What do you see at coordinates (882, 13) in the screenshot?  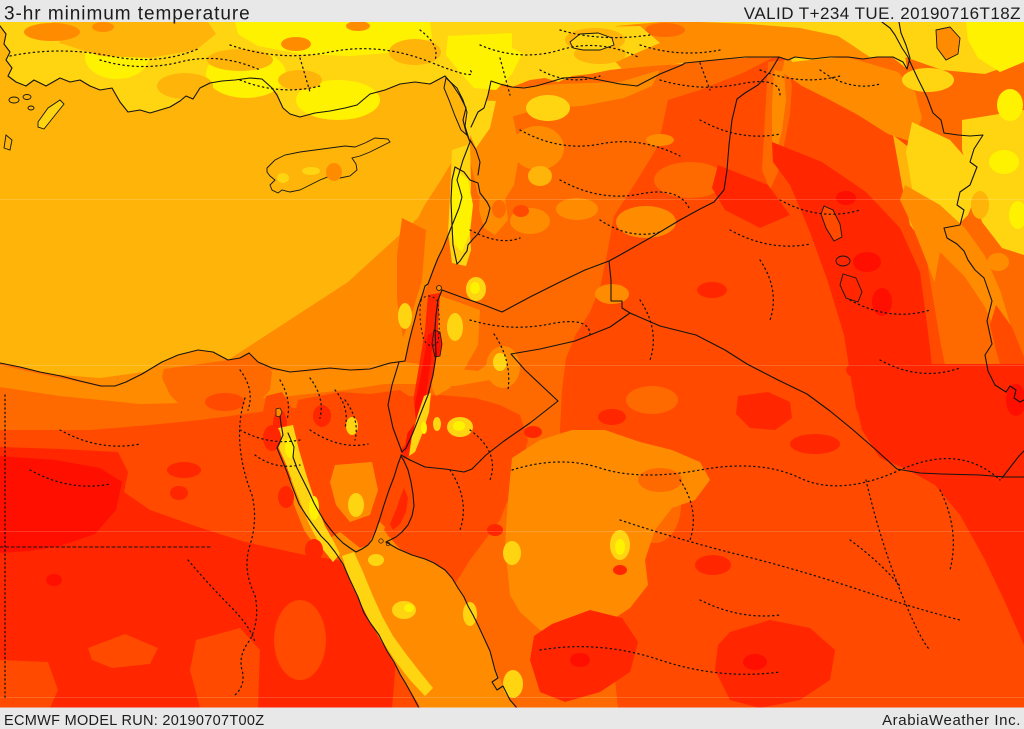 I see `svg-text: VALID T+234 TUE. 20190716T18Z` at bounding box center [882, 13].